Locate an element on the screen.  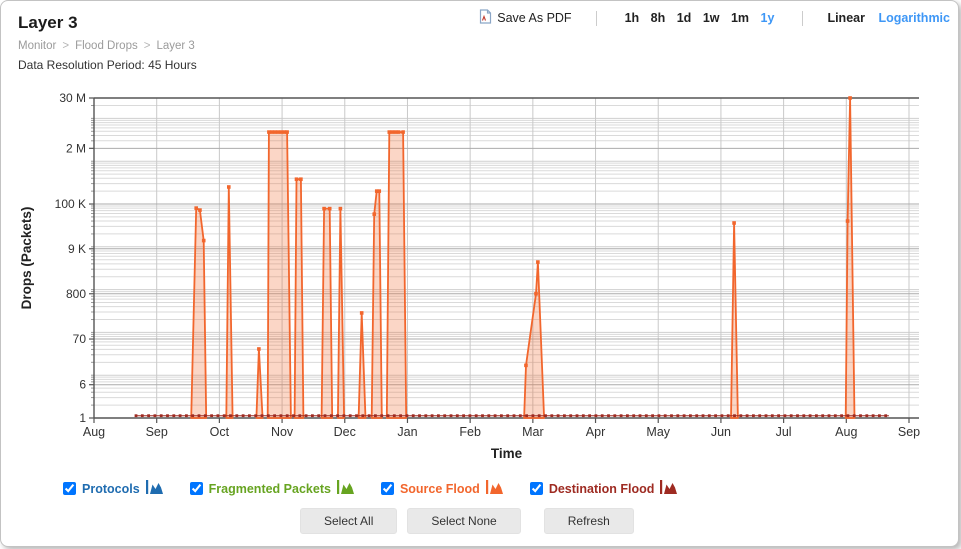
save-as-pdf-label: Save As PDF is located at coordinates (534, 18).